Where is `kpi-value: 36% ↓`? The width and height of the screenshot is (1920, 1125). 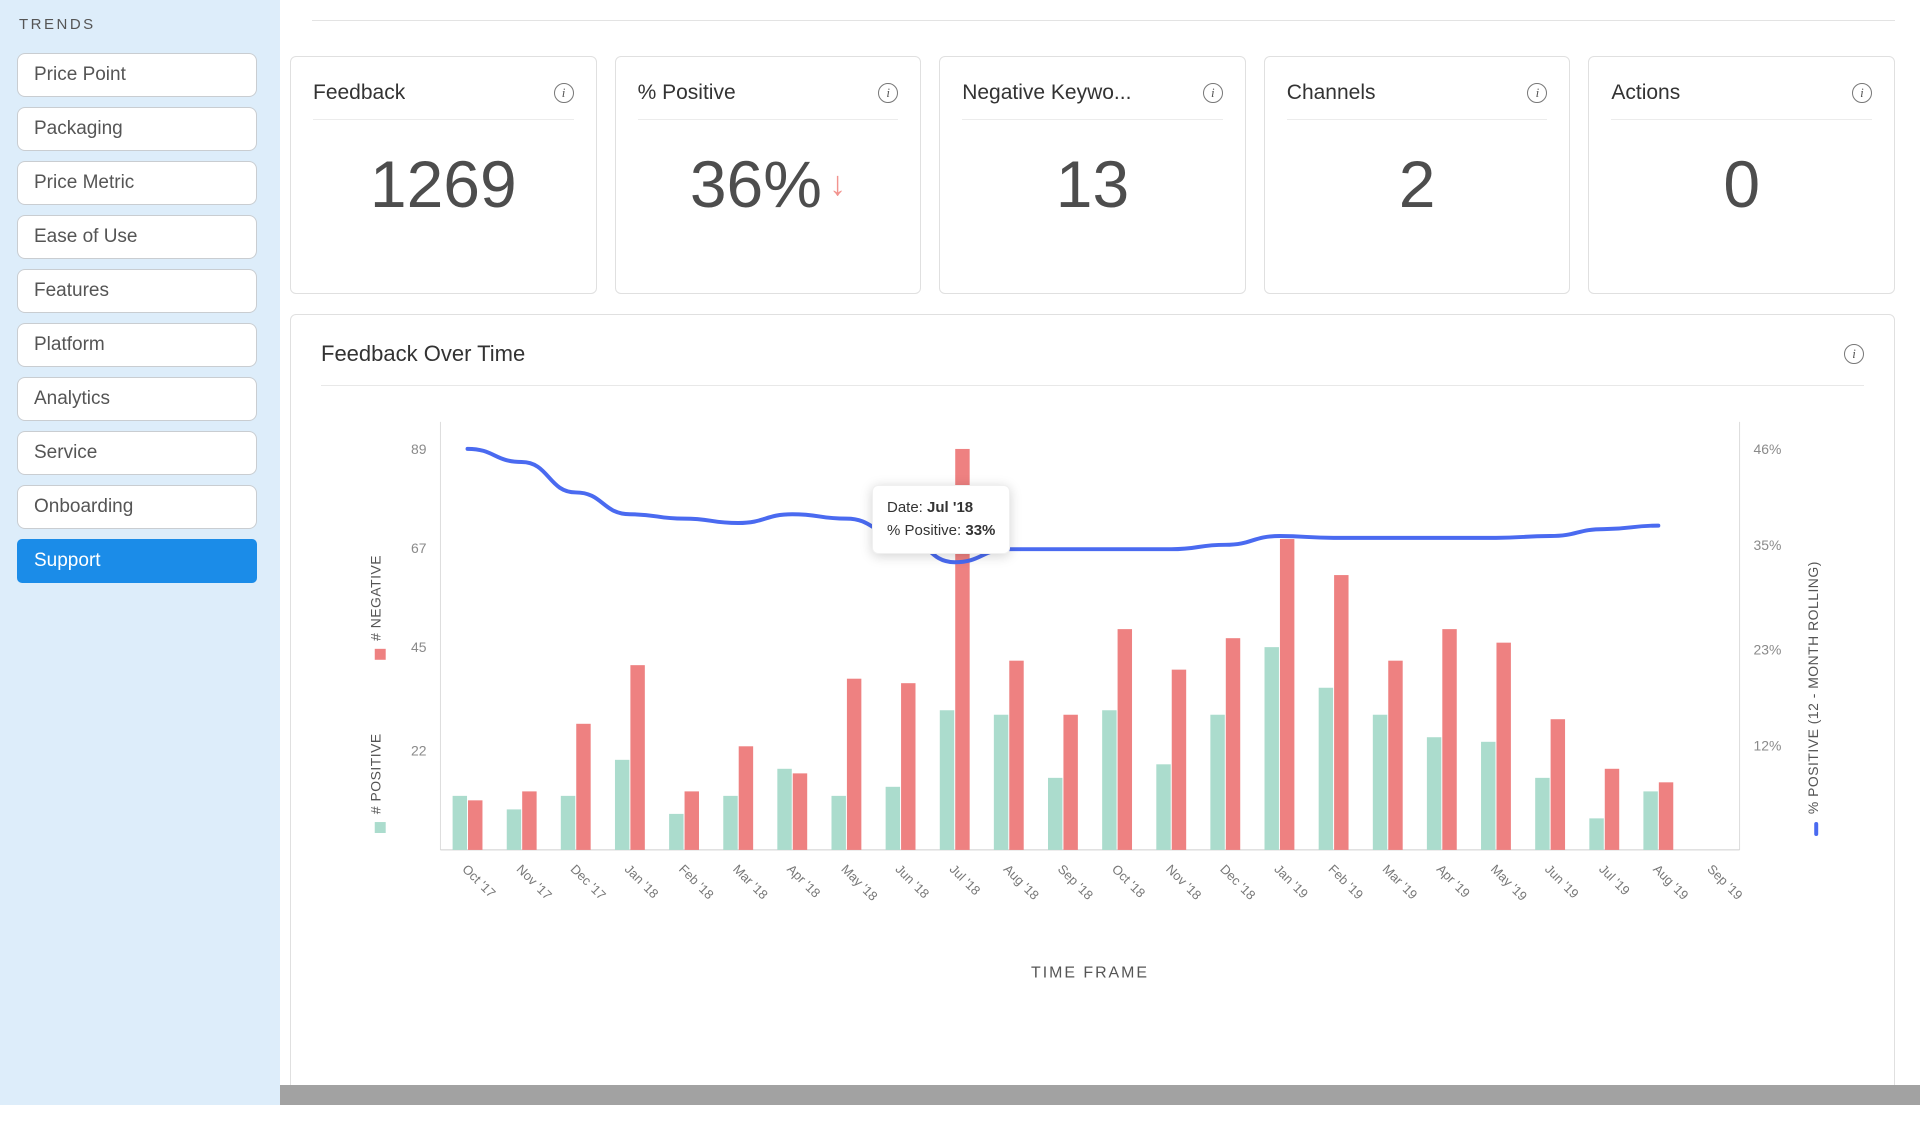 kpi-value: 36% ↓ is located at coordinates (768, 184).